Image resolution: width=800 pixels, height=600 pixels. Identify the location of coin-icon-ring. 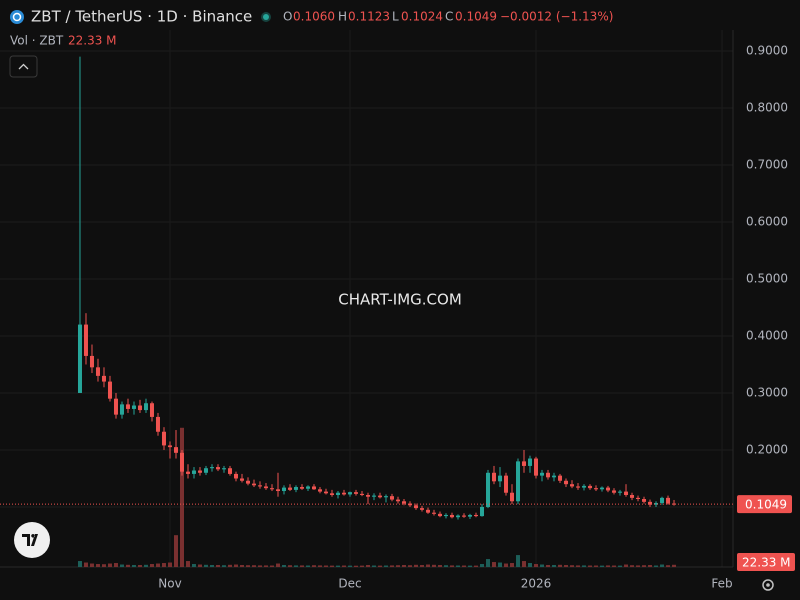
(17, 17).